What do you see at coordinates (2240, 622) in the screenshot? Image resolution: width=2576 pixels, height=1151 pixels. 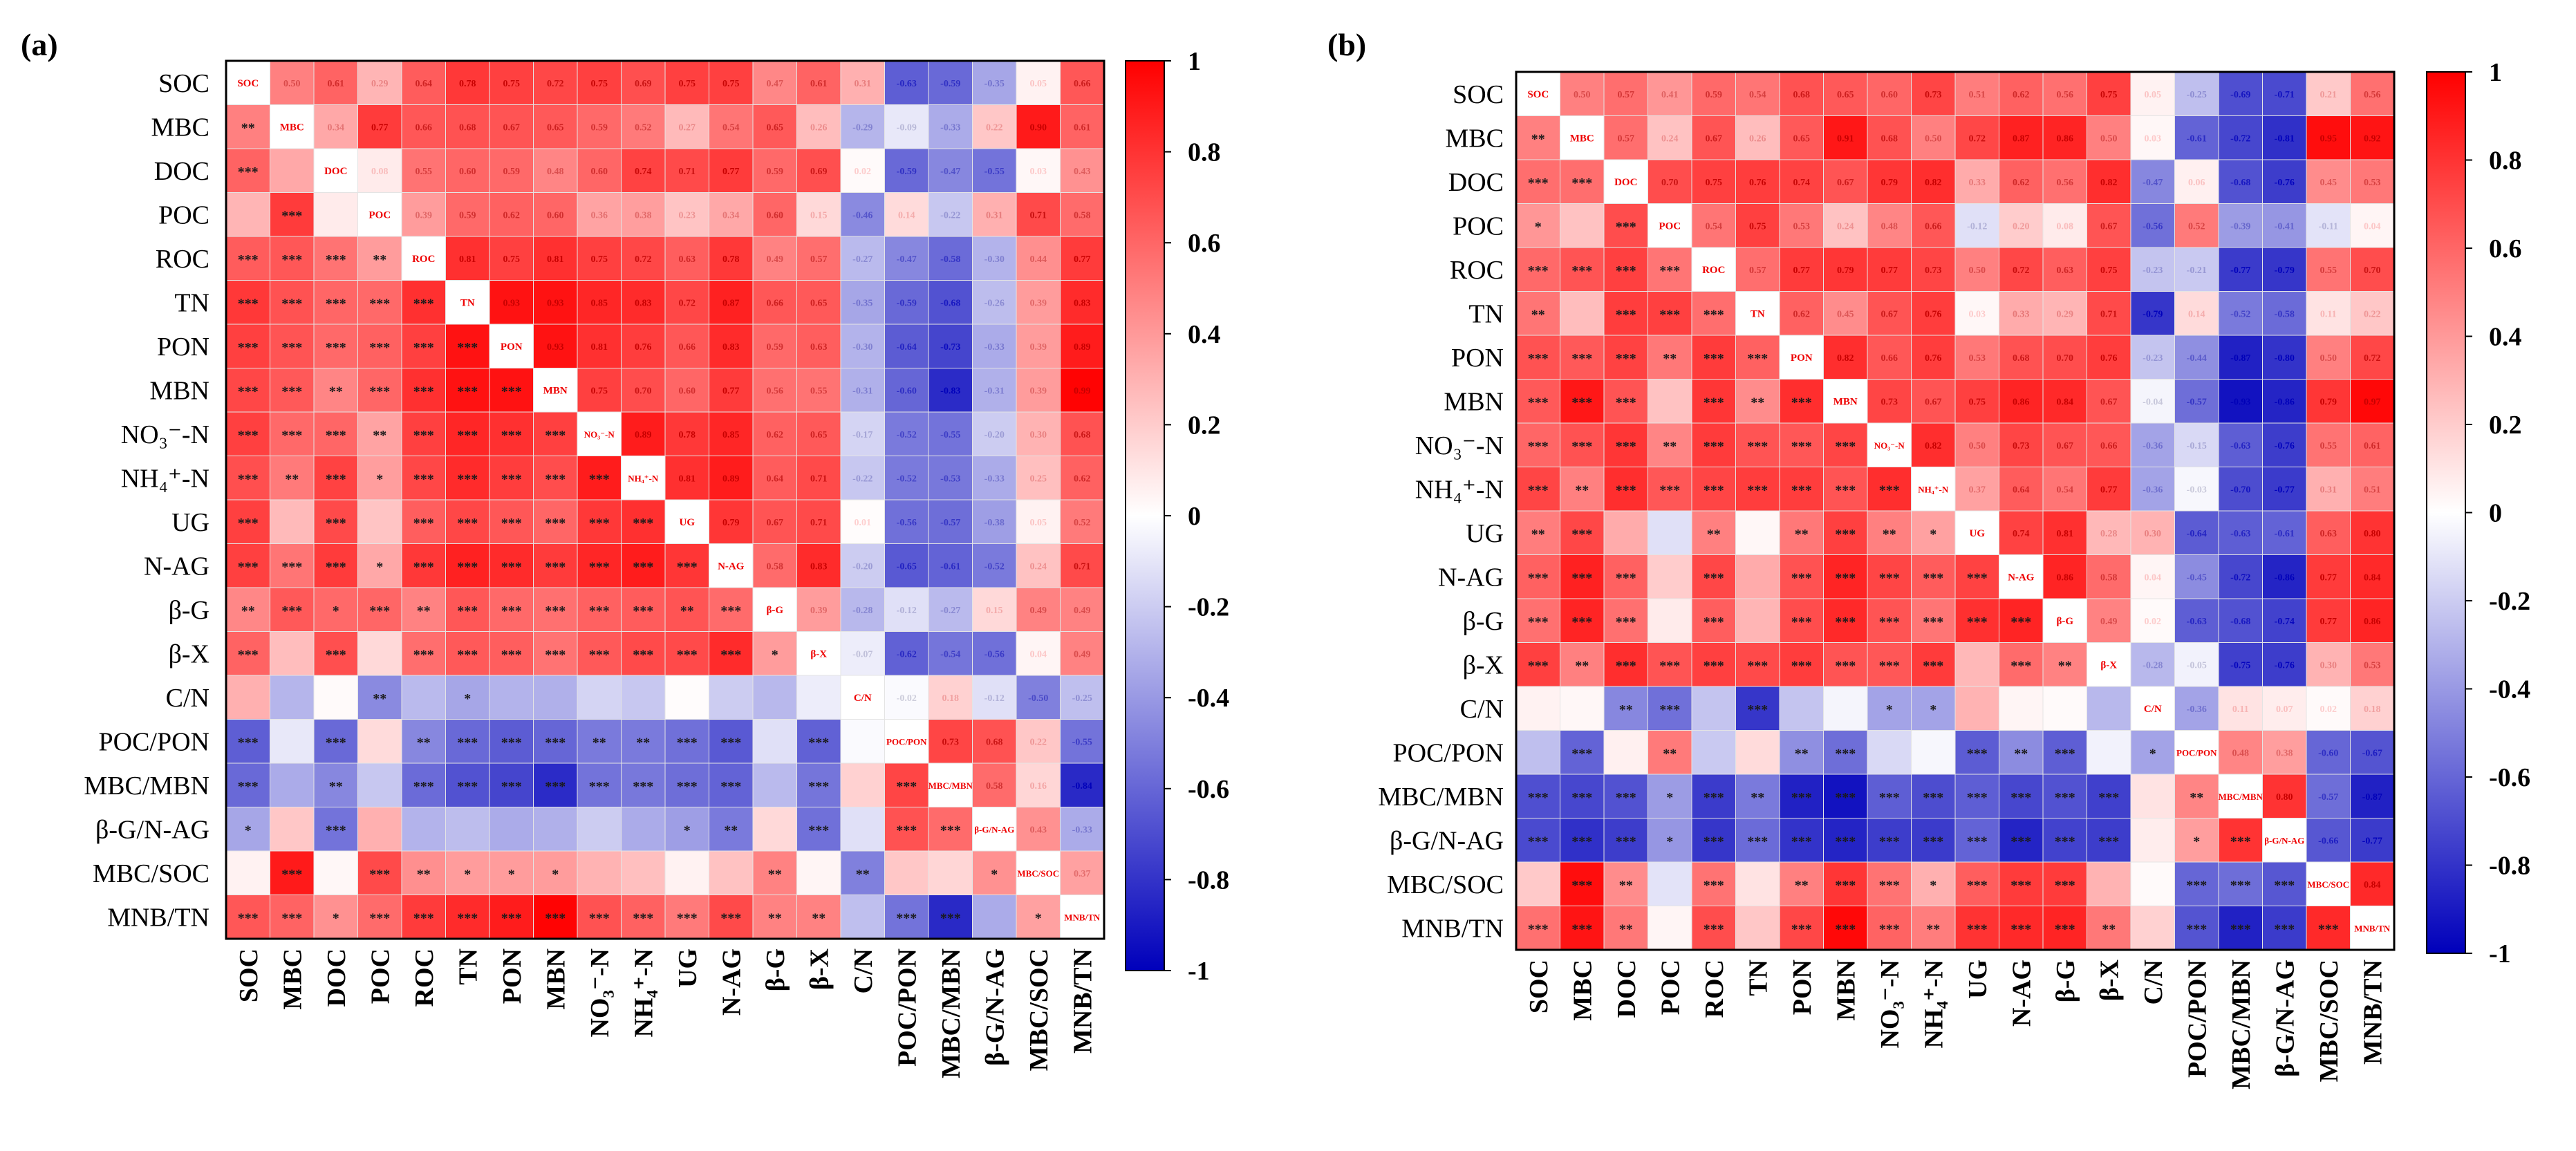 I see `cell-value-label: -0.68` at bounding box center [2240, 622].